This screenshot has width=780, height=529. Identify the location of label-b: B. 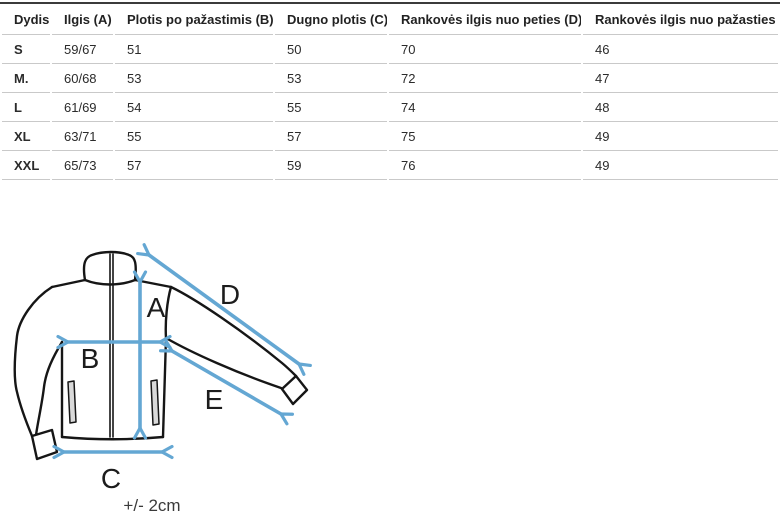
(90, 358).